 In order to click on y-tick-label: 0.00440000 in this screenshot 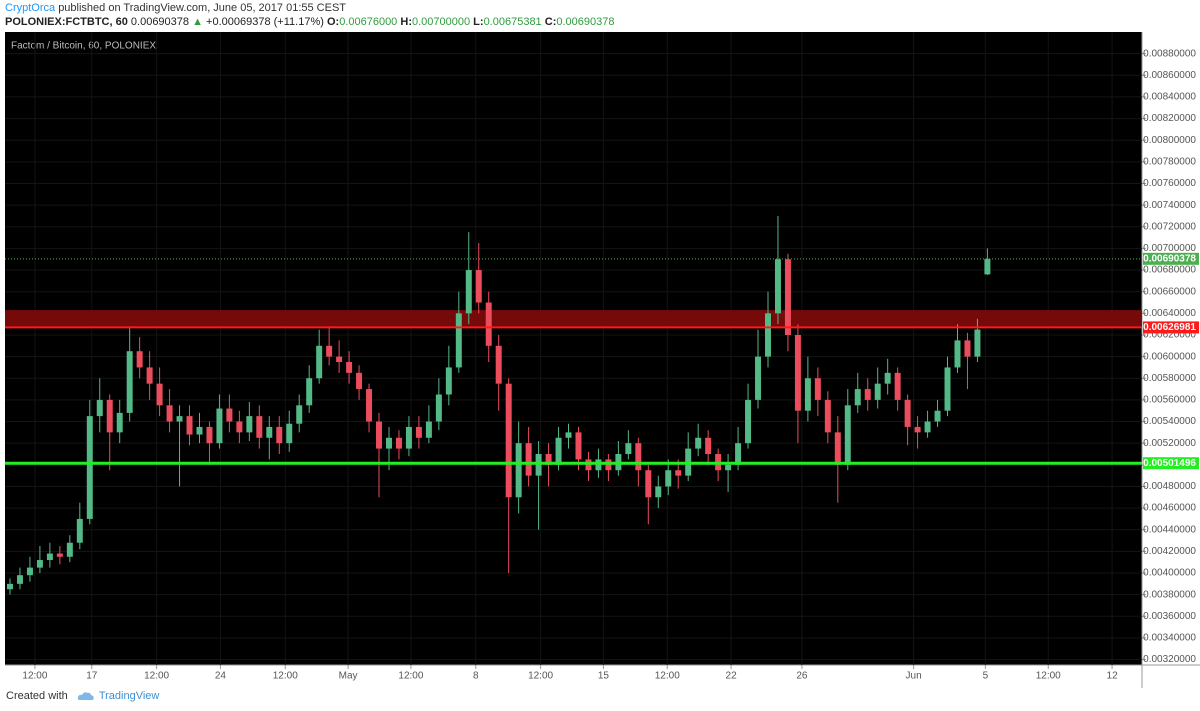, I will do `click(1169, 529)`.